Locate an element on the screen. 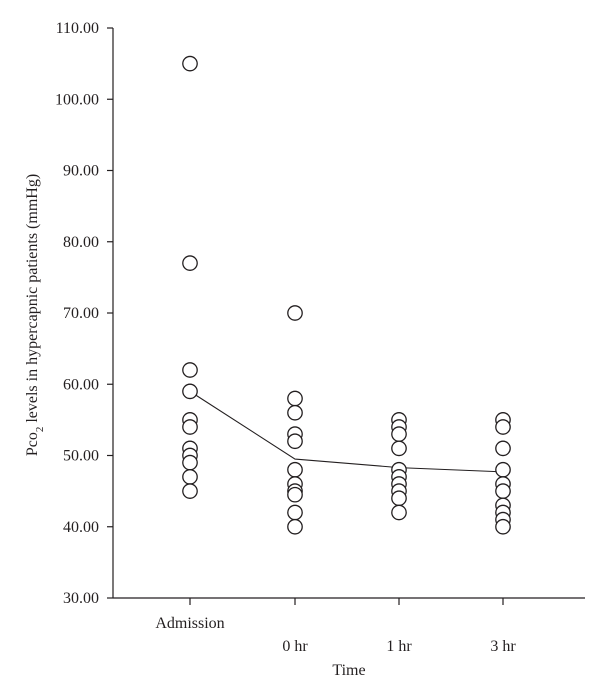 The height and width of the screenshot is (697, 600). y-tick-label: 100.00 is located at coordinates (77, 99).